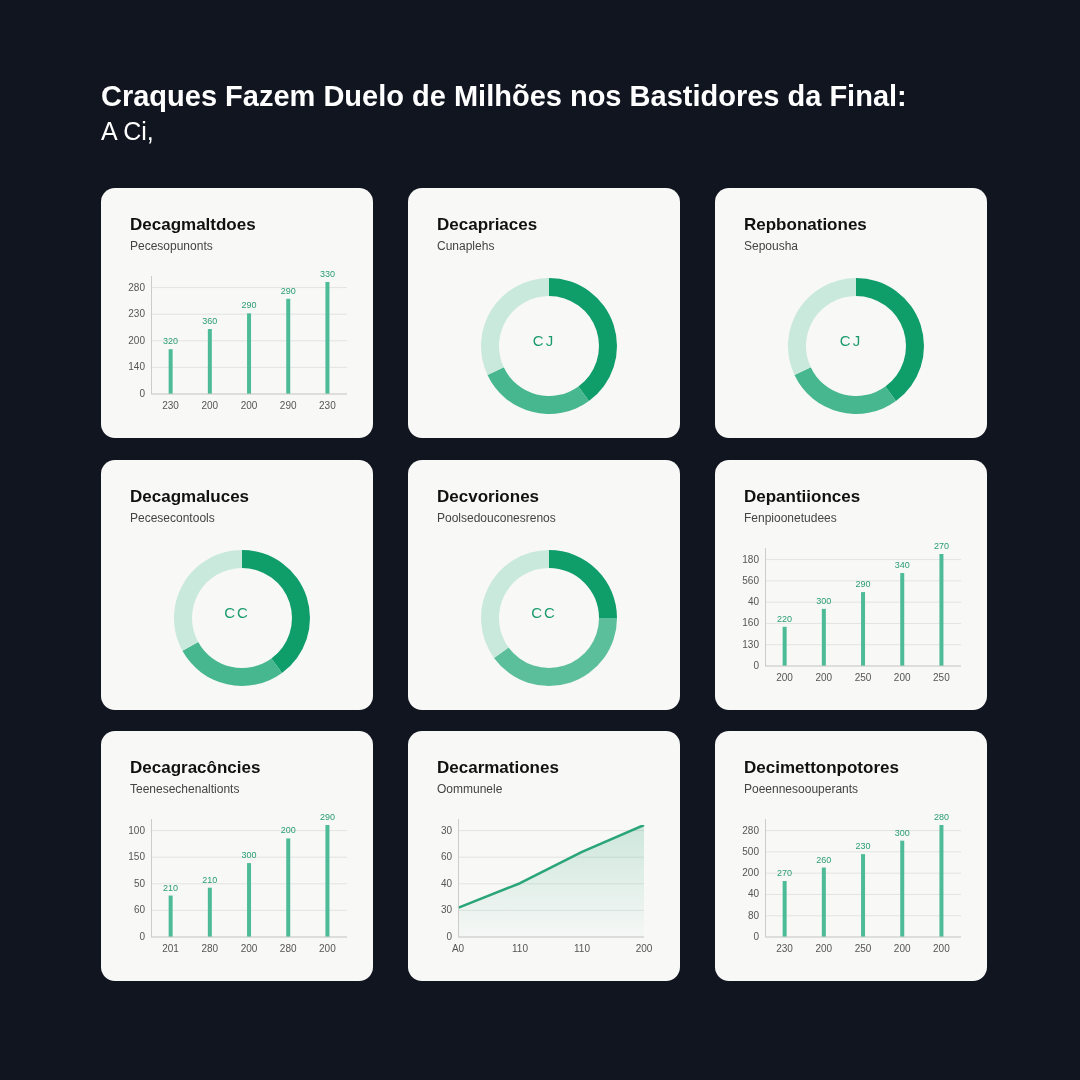 This screenshot has height=1080, width=1080. Describe the element at coordinates (582, 949) in the screenshot. I see `x-tick-label: 110` at that location.